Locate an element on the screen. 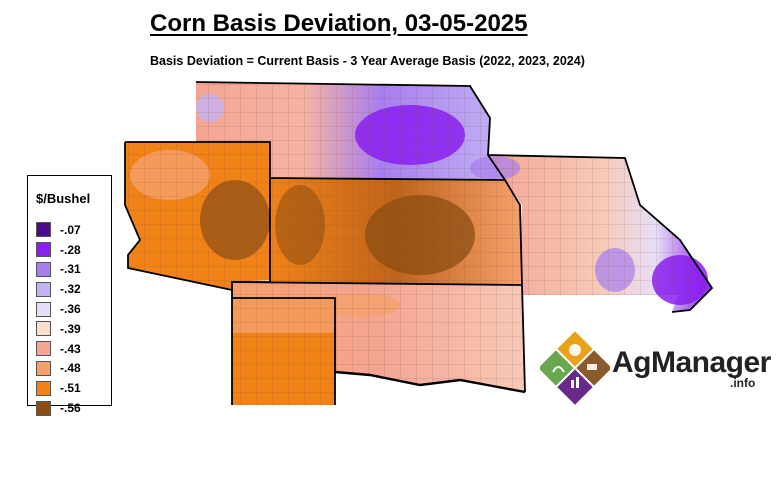 The image size is (779, 481). legend-items: -.07 -.28 -.31 -.32 -.36 -.39 -.43 -.48 is located at coordinates (58, 319).